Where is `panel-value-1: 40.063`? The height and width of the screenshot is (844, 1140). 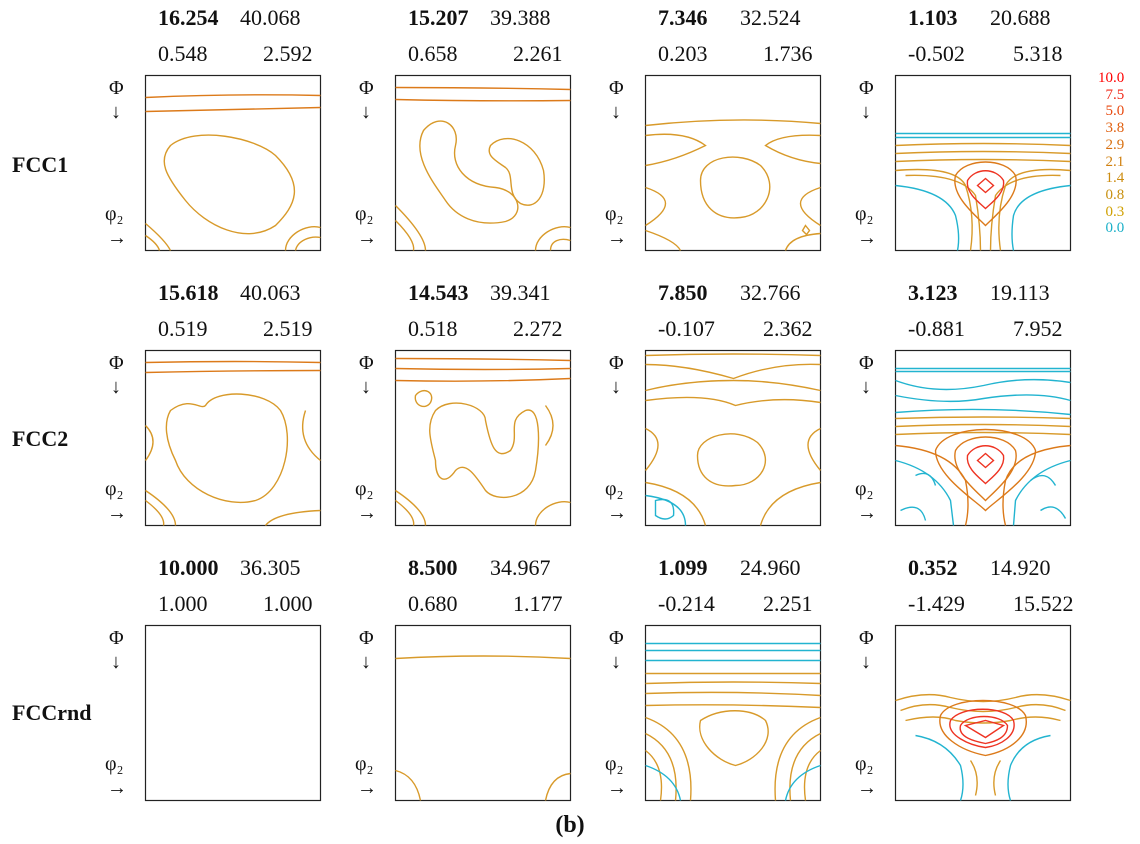
panel-value-1: 40.063 is located at coordinates (270, 292).